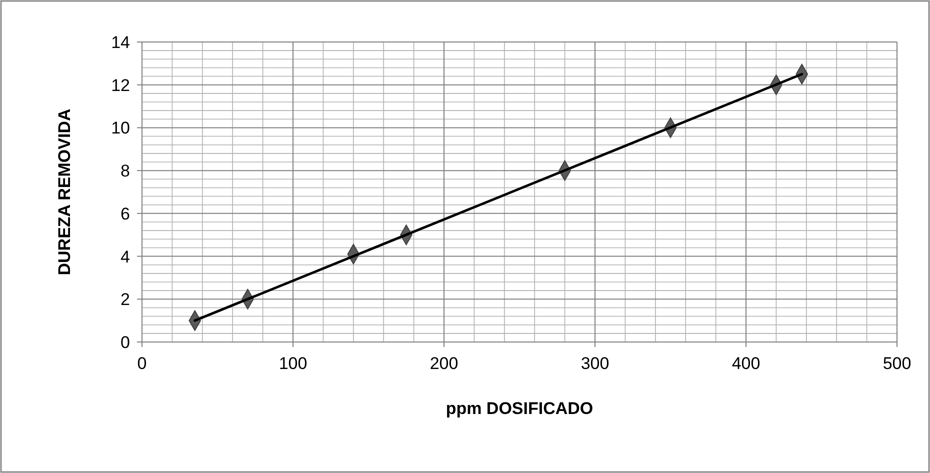  What do you see at coordinates (125, 342) in the screenshot?
I see `y-tick-label: 0` at bounding box center [125, 342].